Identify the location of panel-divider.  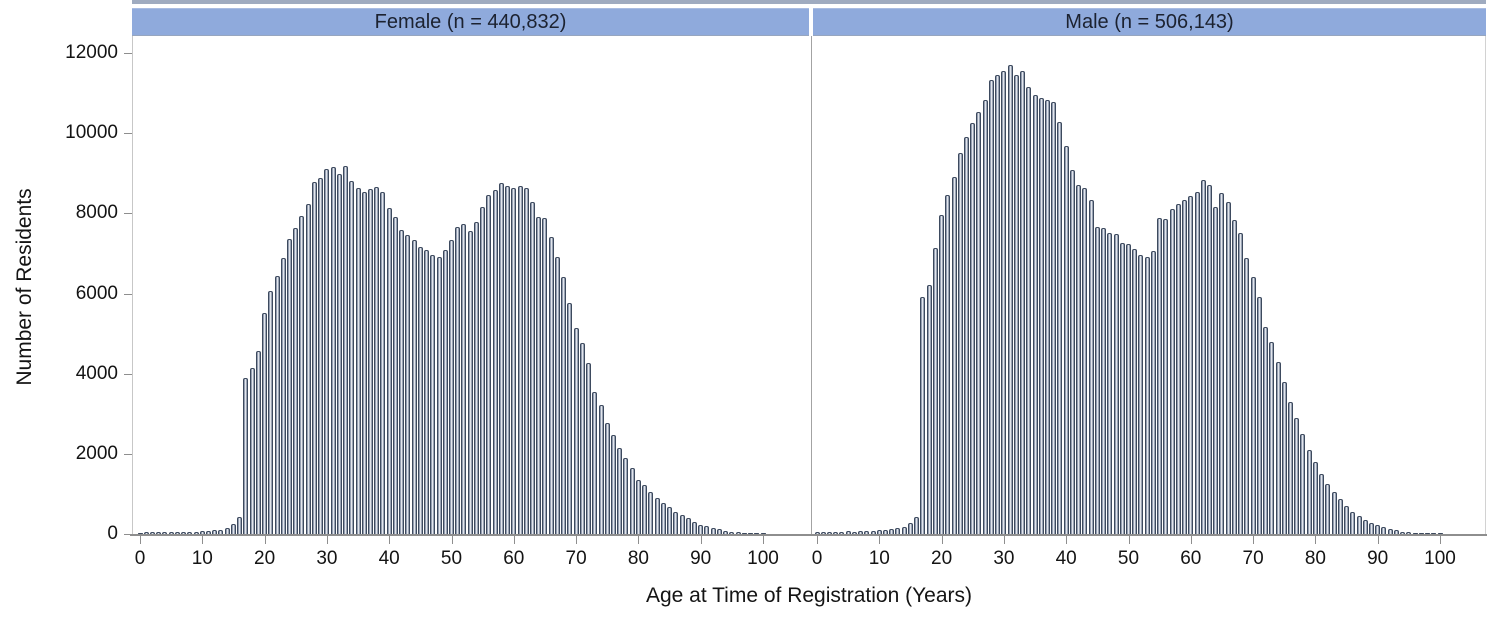
(811, 285).